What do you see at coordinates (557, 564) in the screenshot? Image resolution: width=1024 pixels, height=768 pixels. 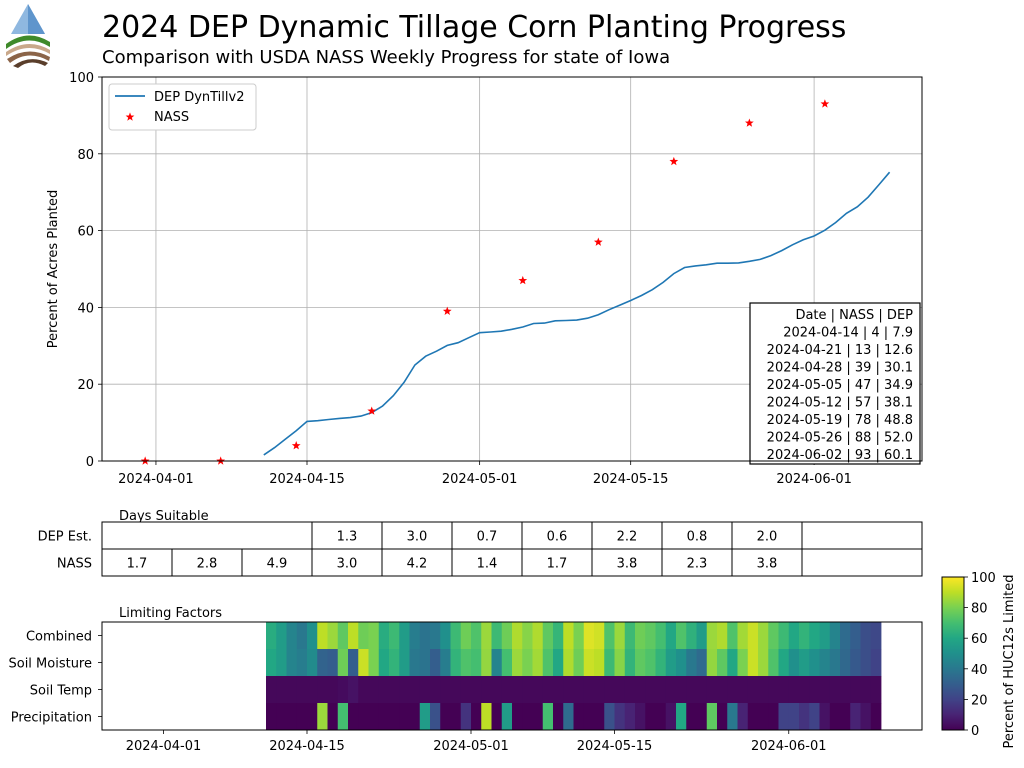 I see `days-suitable-cell: 1.7` at bounding box center [557, 564].